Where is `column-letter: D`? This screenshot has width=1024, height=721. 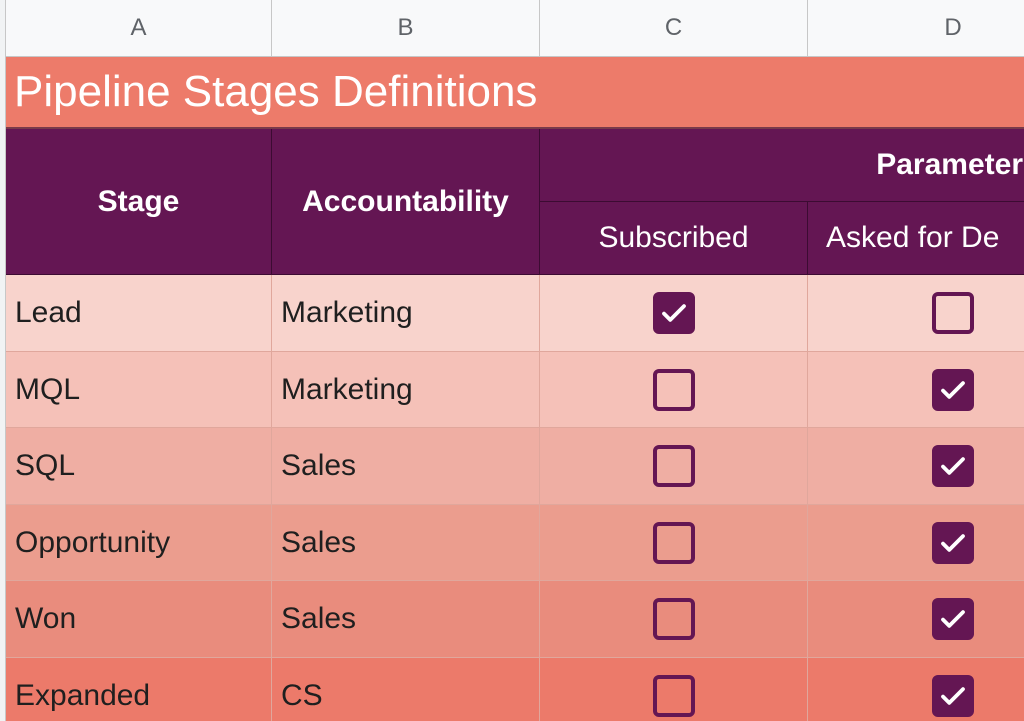
column-letter: D is located at coordinates (953, 27).